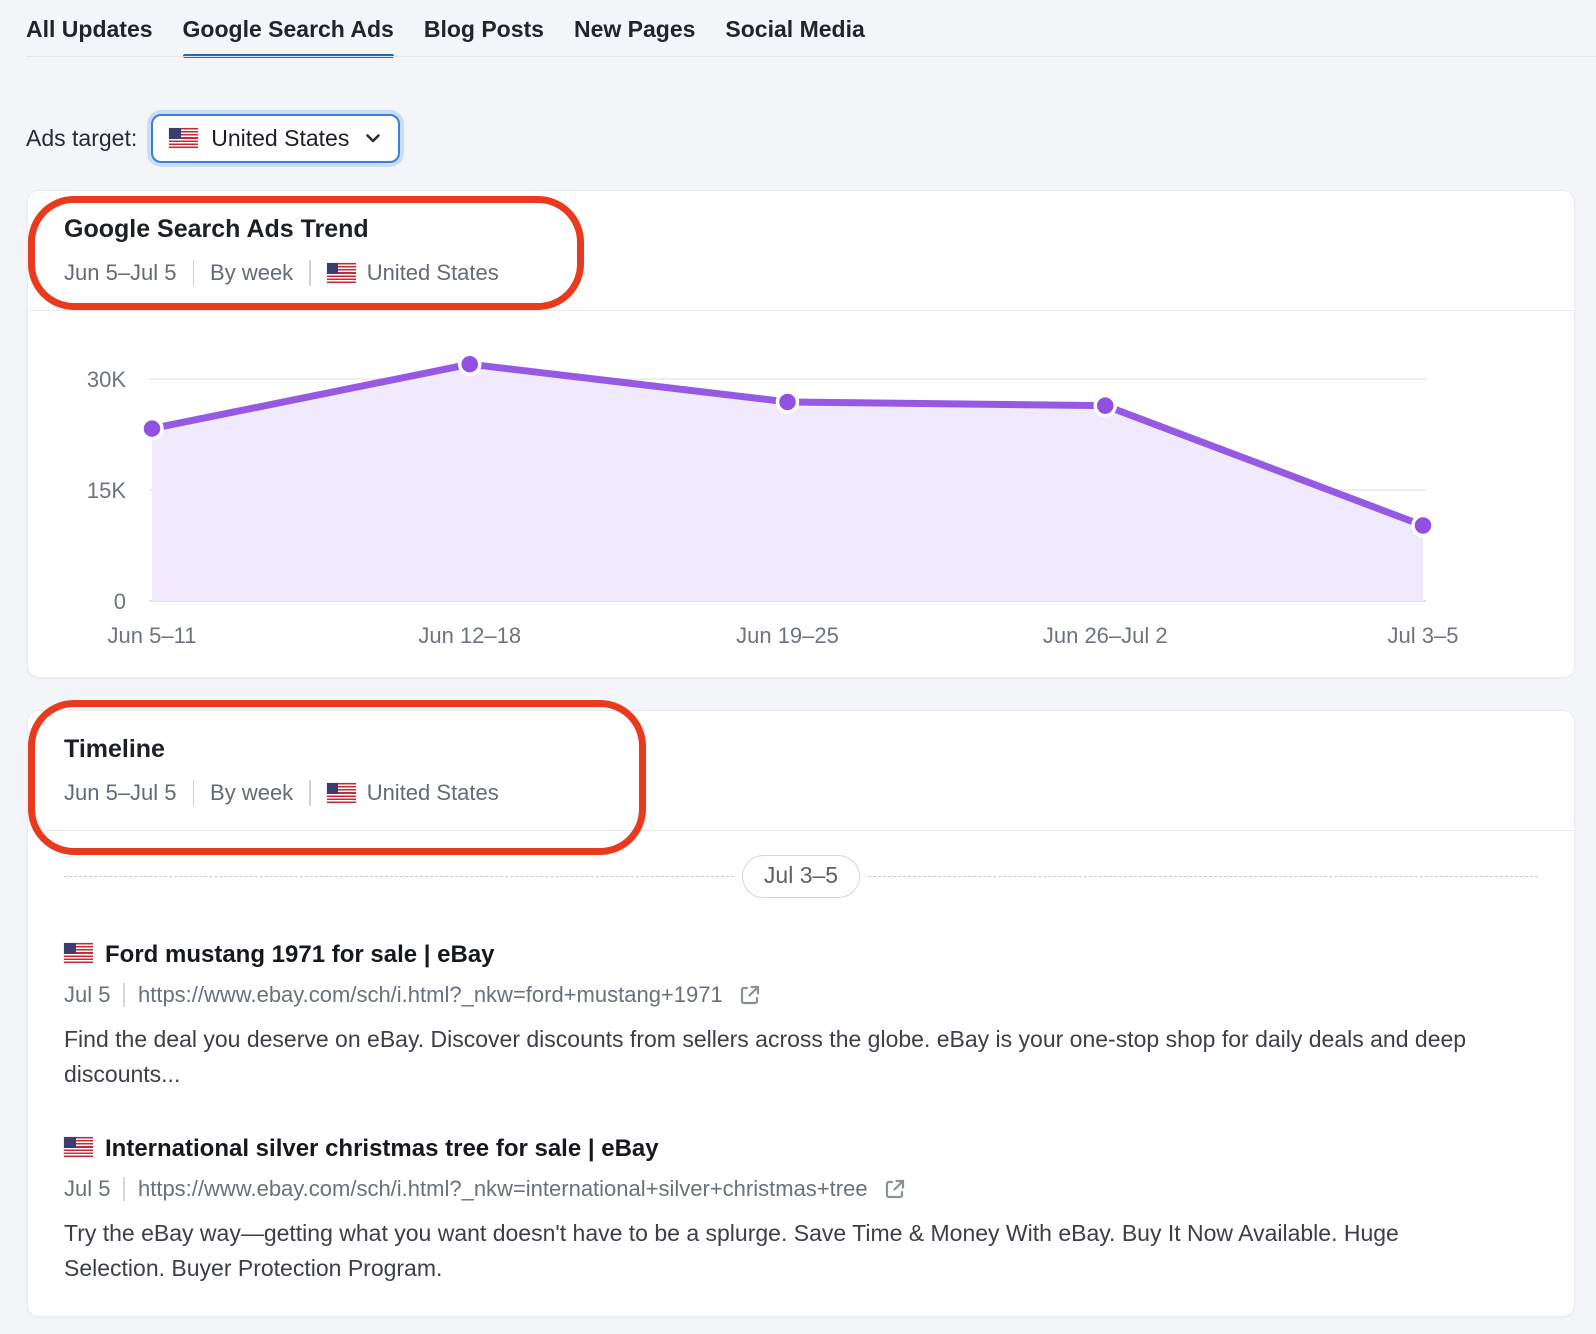 The width and height of the screenshot is (1596, 1334). Describe the element at coordinates (82, 137) in the screenshot. I see `ads-target-label: Ads target:` at that location.